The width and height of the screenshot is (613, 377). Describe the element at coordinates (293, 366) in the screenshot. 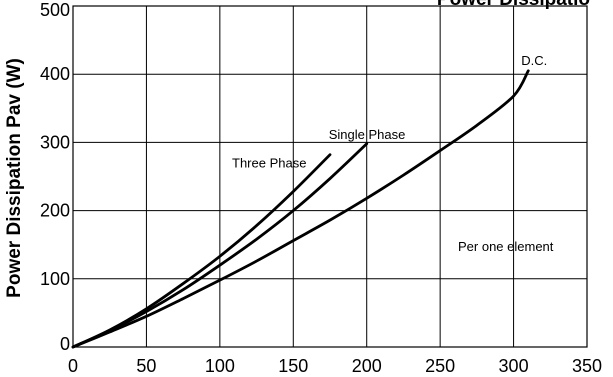

I see `x-tick-label-150: 150` at that location.